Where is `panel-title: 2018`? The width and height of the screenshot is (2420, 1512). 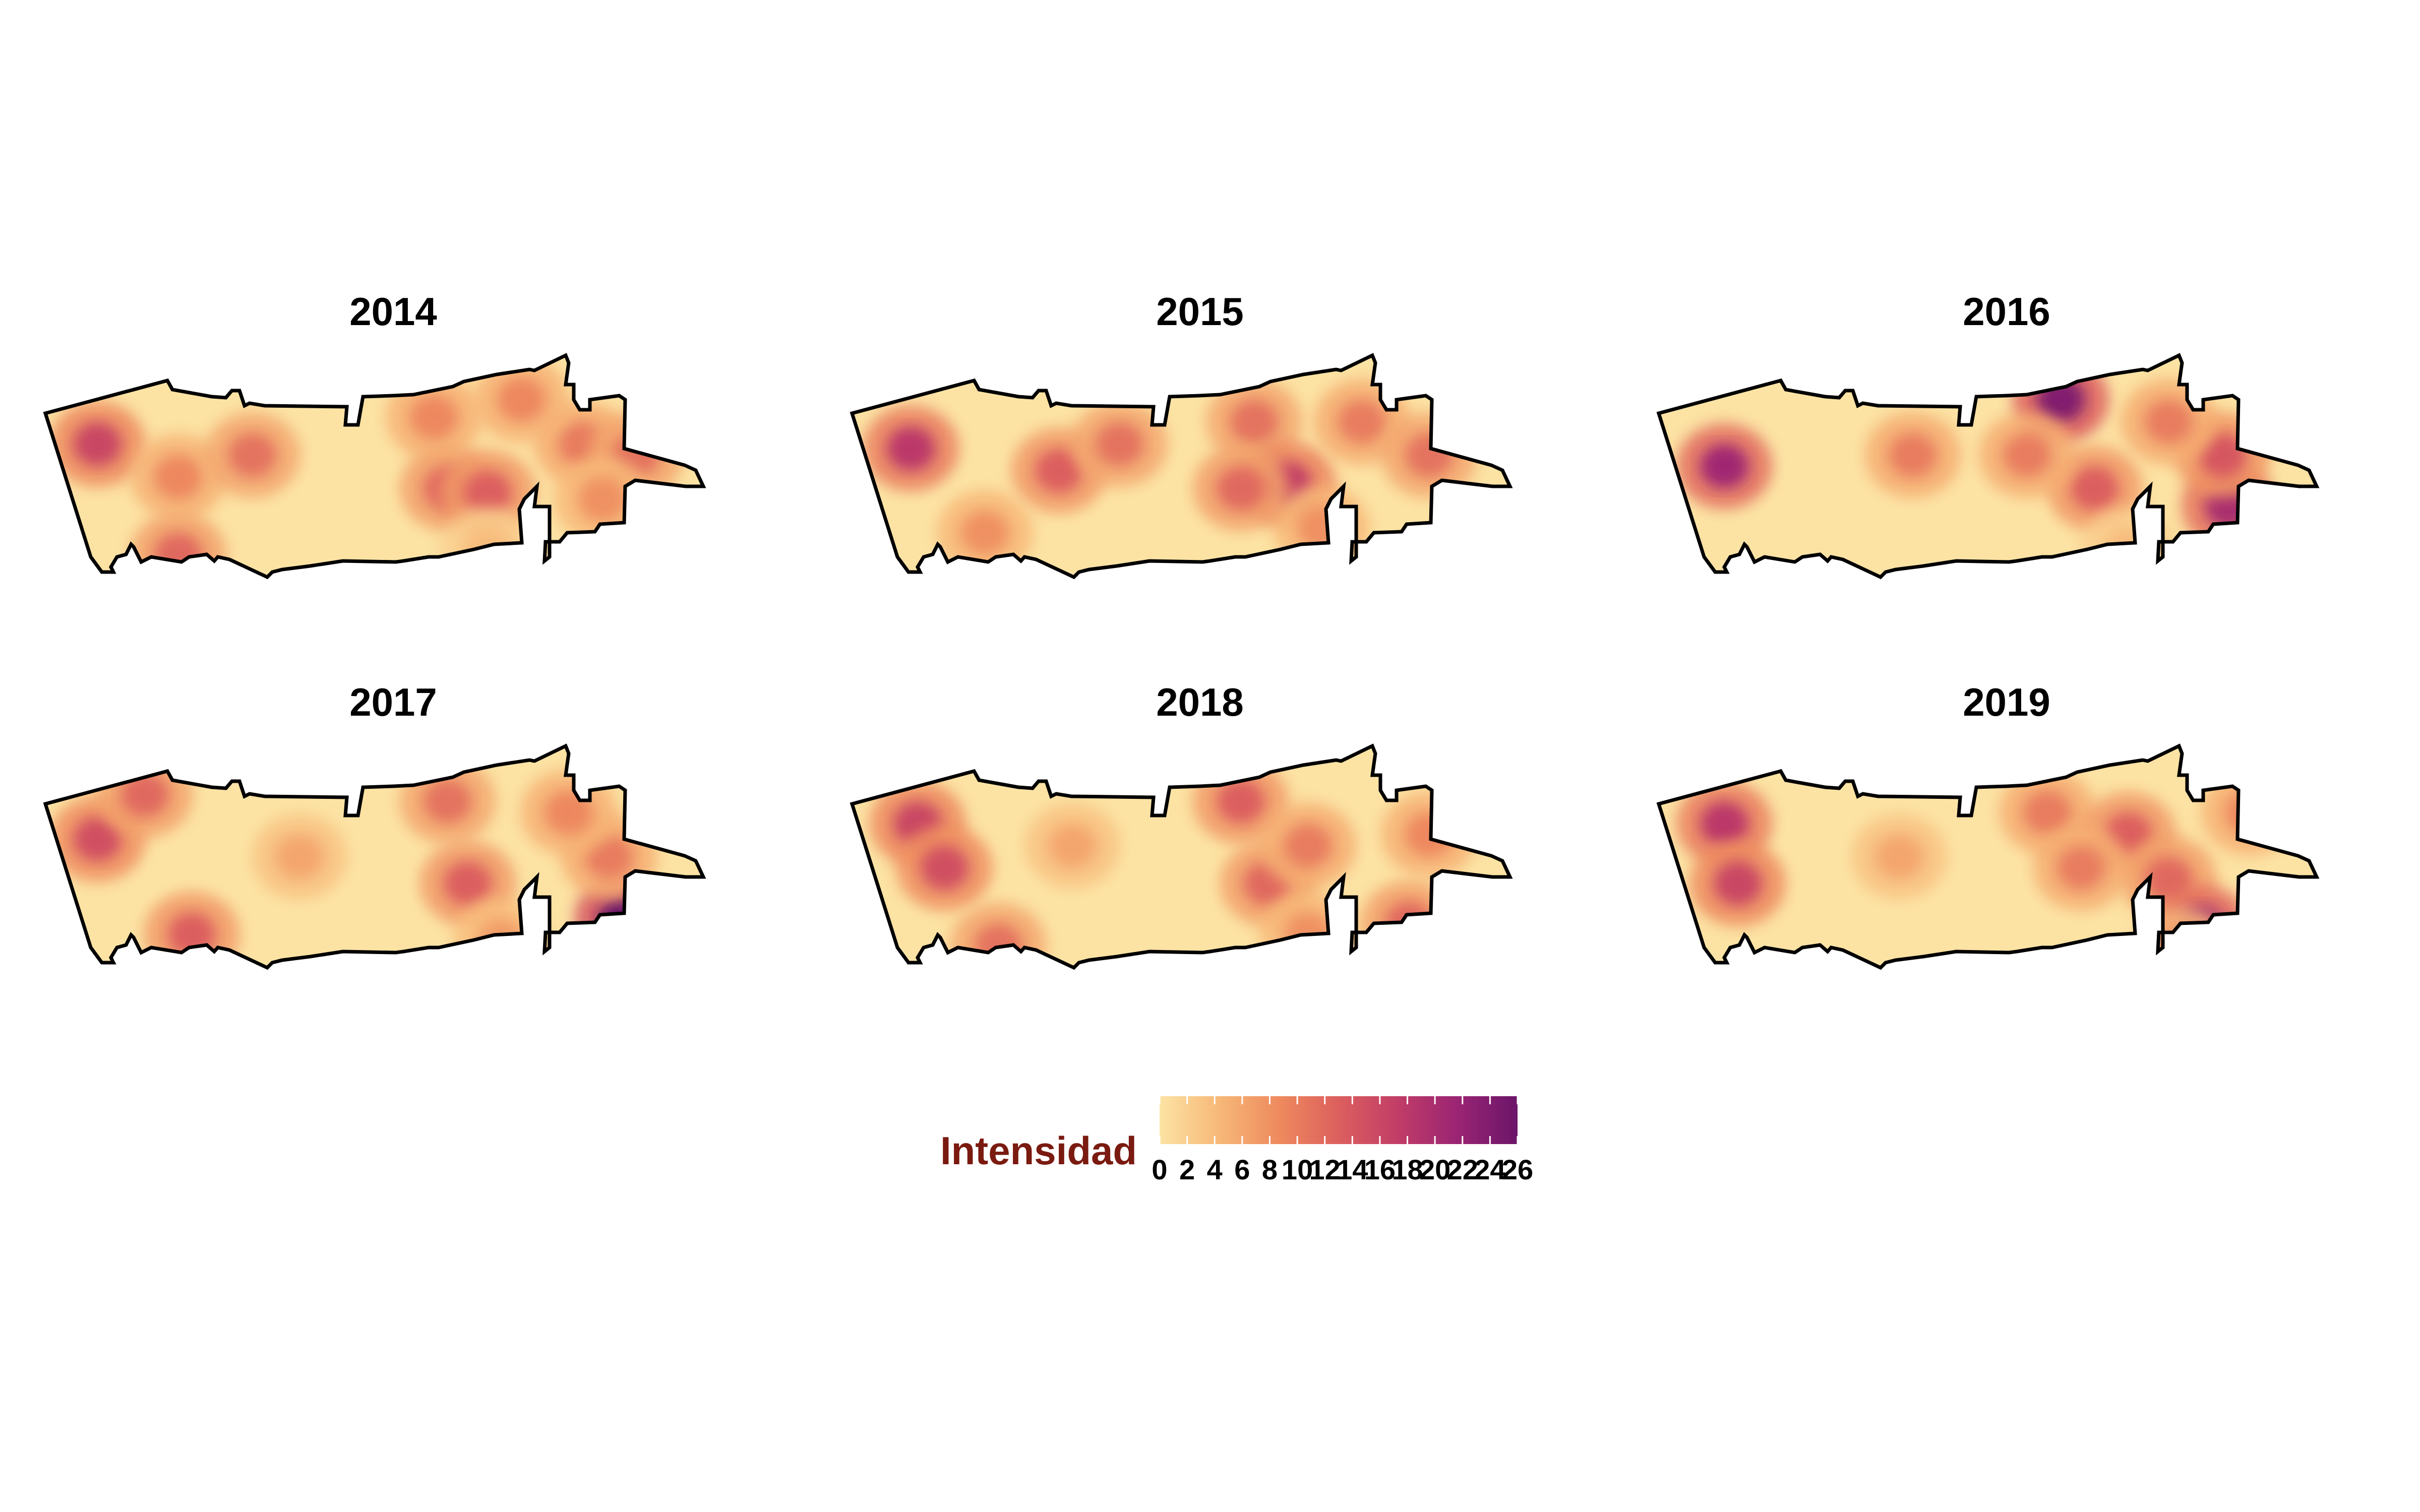
panel-title: 2018 is located at coordinates (1200, 702).